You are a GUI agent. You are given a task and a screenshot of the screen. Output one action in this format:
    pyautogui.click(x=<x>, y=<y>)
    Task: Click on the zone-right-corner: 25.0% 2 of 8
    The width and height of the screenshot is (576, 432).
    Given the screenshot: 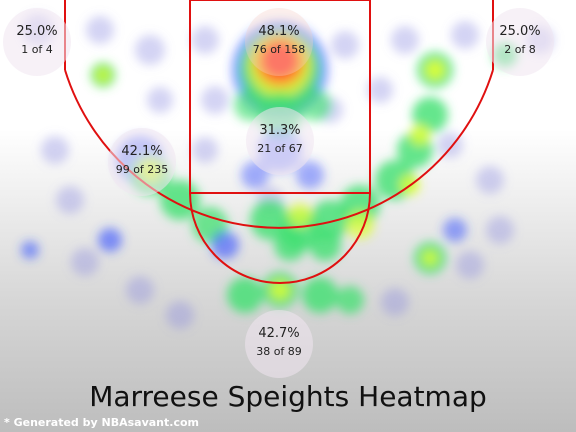 What is the action you would take?
    pyautogui.click(x=520, y=42)
    